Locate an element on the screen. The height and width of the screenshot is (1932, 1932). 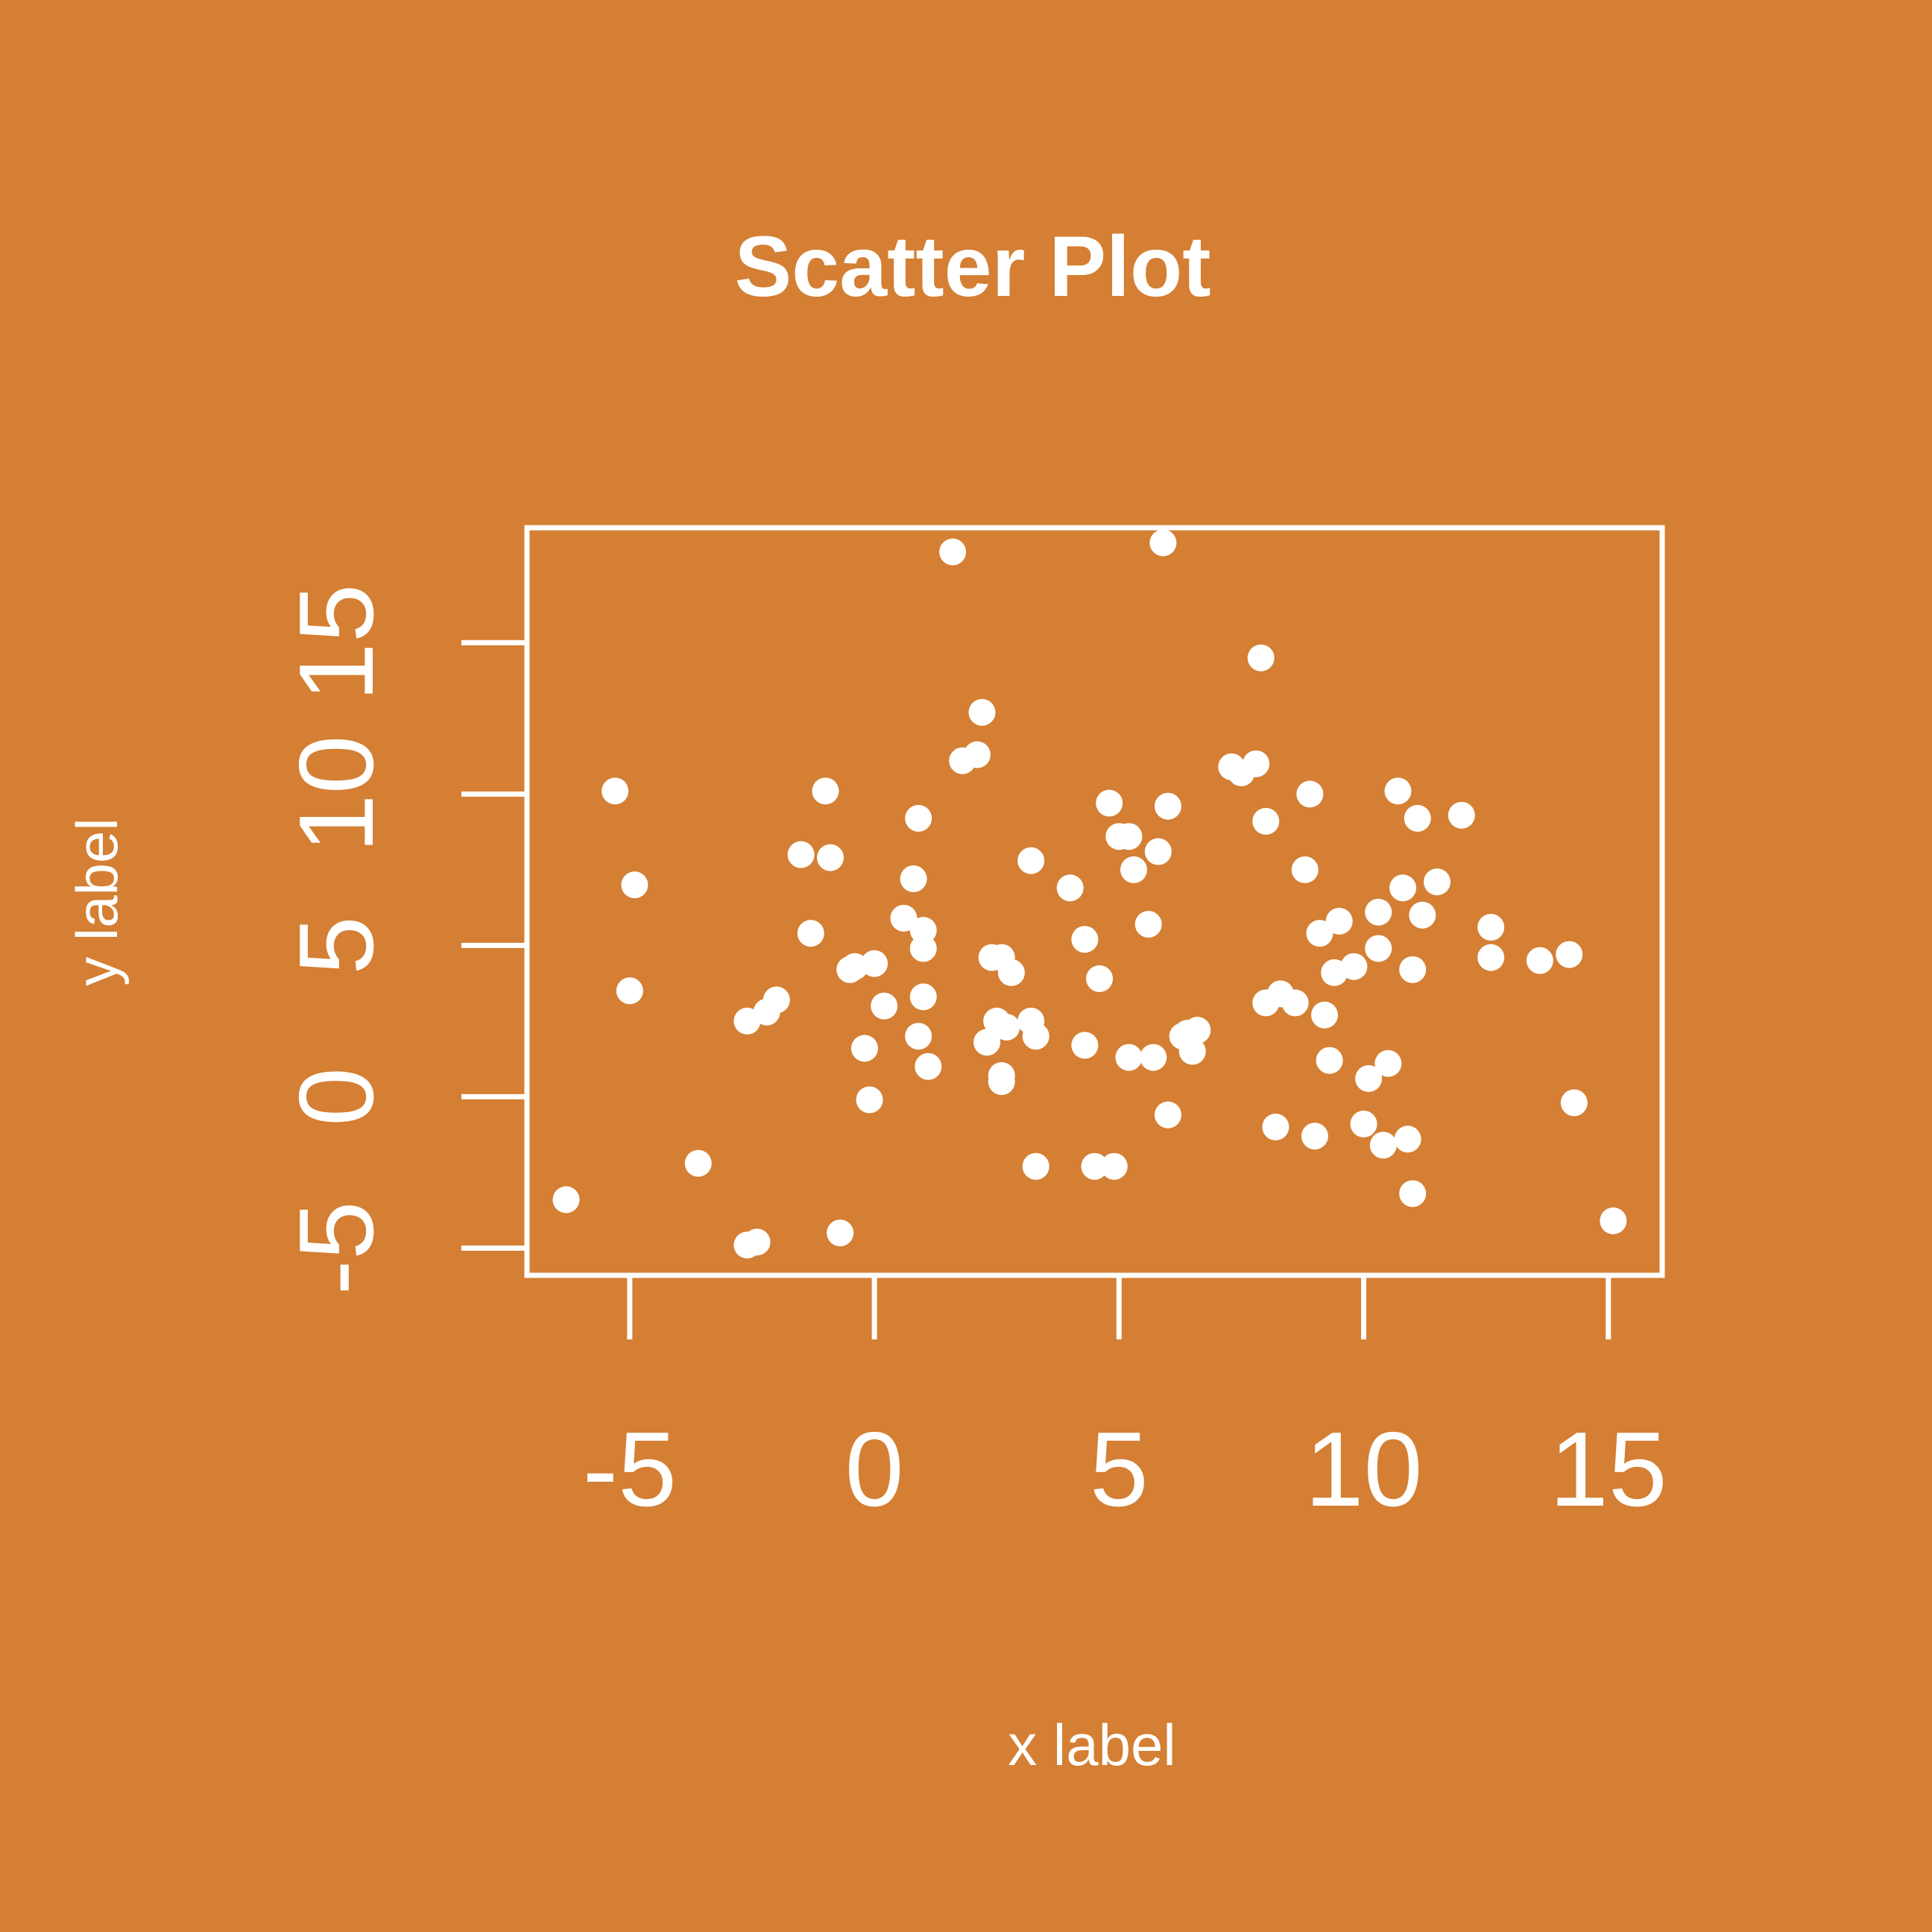
y-axis: -5 0 5 10 15 is located at coordinates (402, 939).